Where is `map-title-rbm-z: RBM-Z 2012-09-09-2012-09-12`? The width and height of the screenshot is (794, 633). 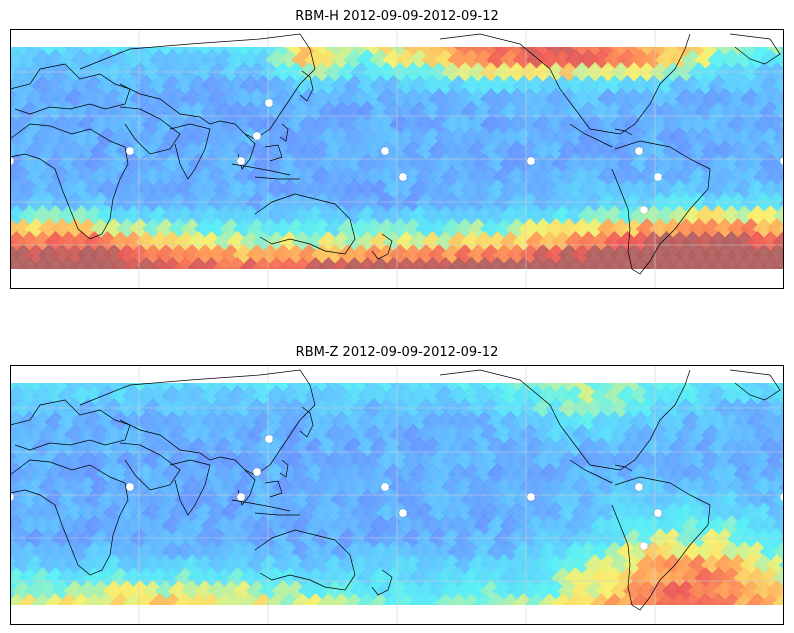
map-title-rbm-z: RBM-Z 2012-09-09-2012-09-12 is located at coordinates (397, 352).